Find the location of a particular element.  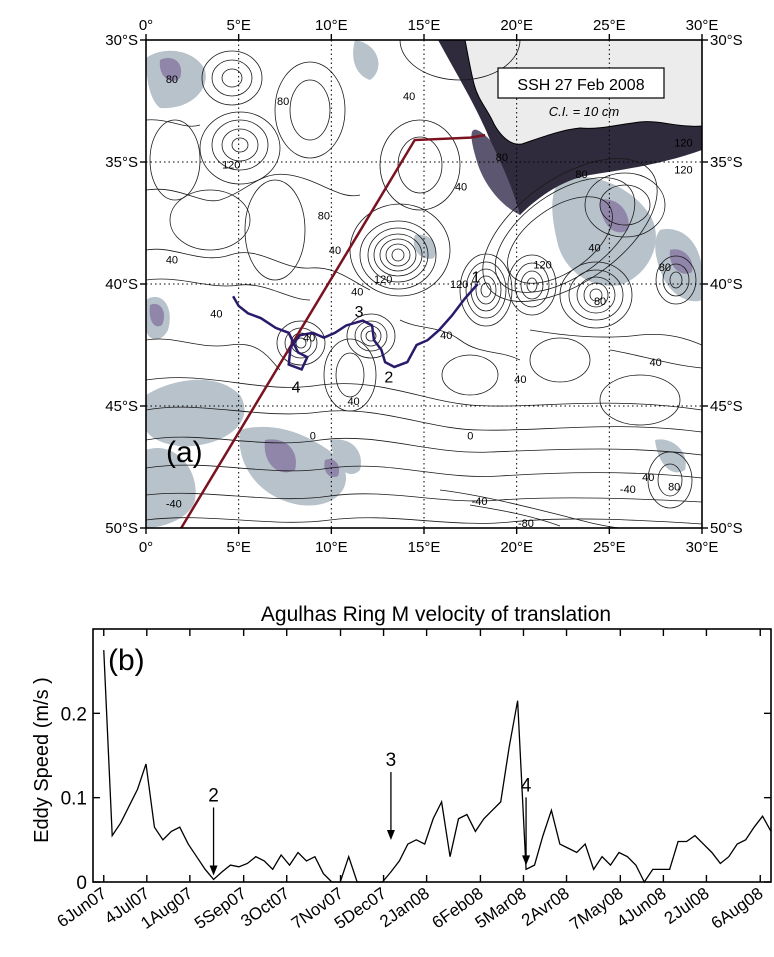

track-labels: 1 2 3 4 is located at coordinates (386, 333).